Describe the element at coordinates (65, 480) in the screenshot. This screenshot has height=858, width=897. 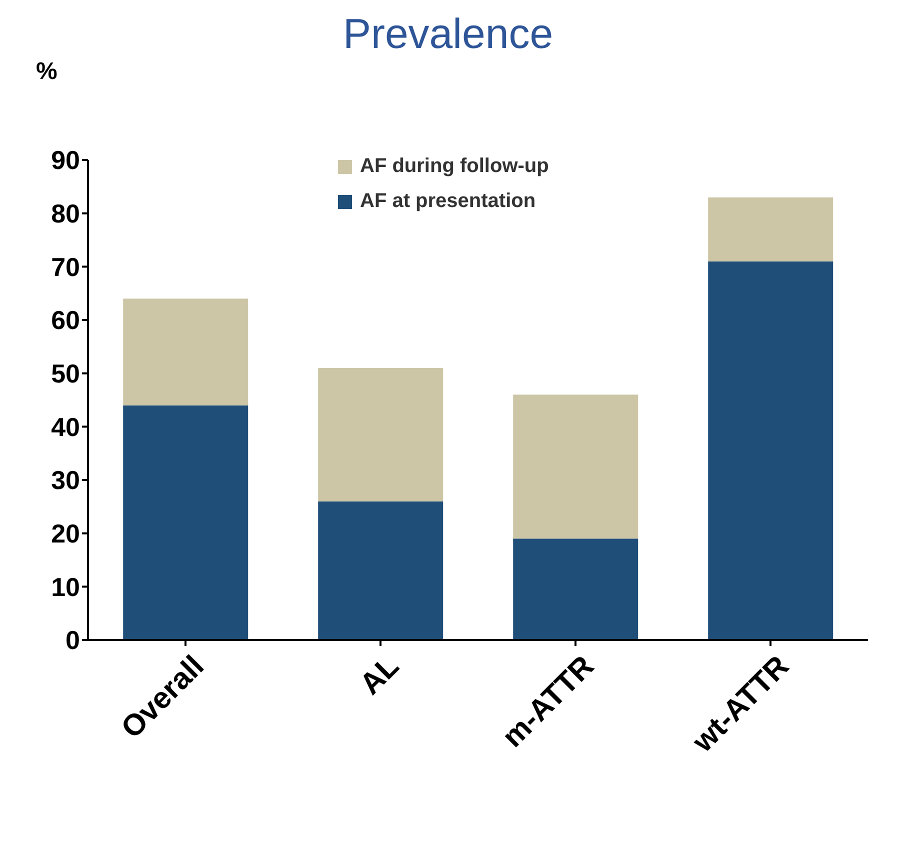
I see `y-tick-label: 30` at that location.